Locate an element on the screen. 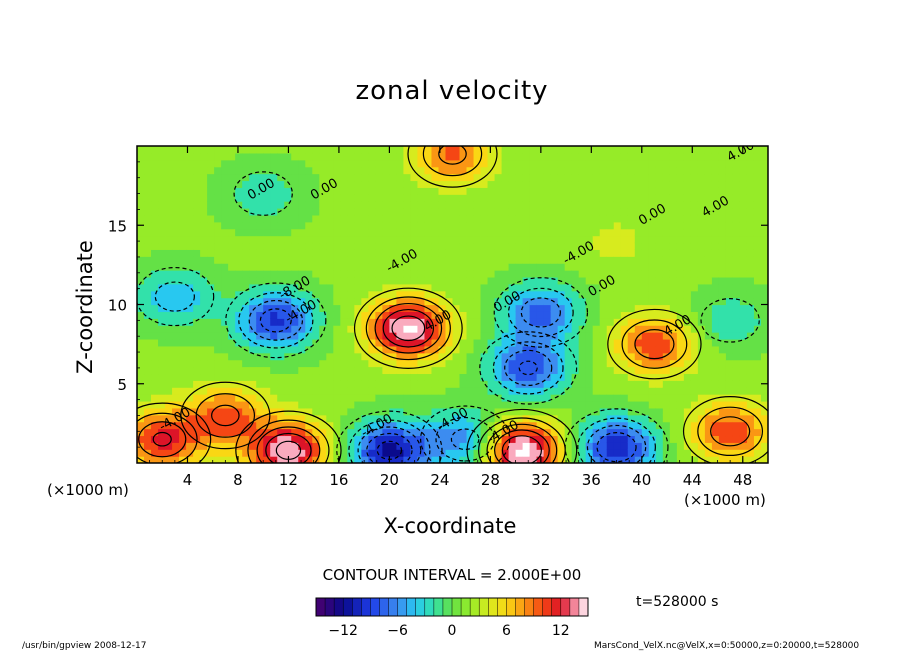 The width and height of the screenshot is (904, 654). x-tick-label: 16 is located at coordinates (338, 480).